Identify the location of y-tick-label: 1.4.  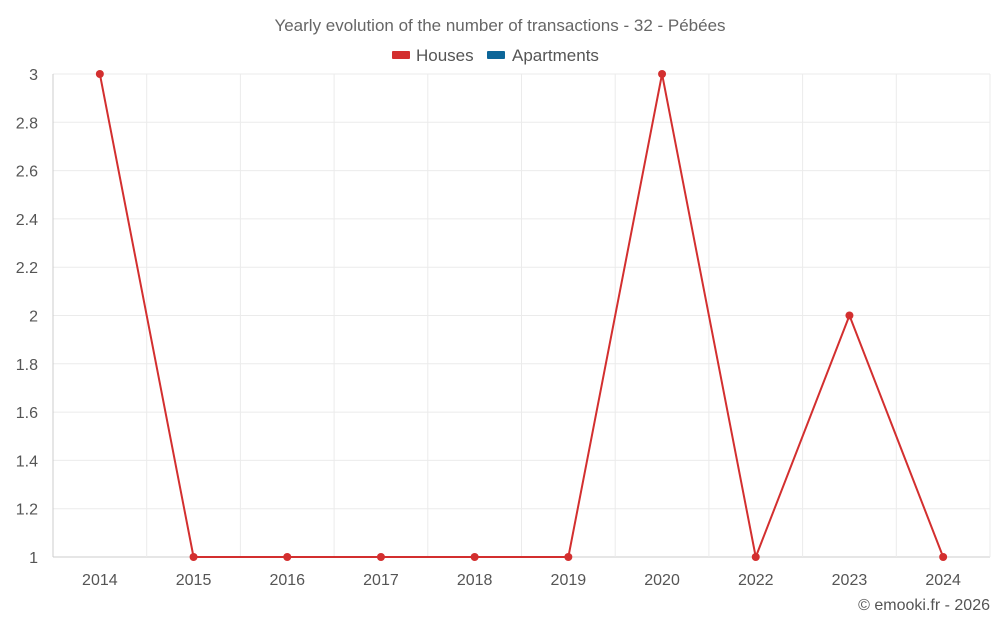
(27, 461).